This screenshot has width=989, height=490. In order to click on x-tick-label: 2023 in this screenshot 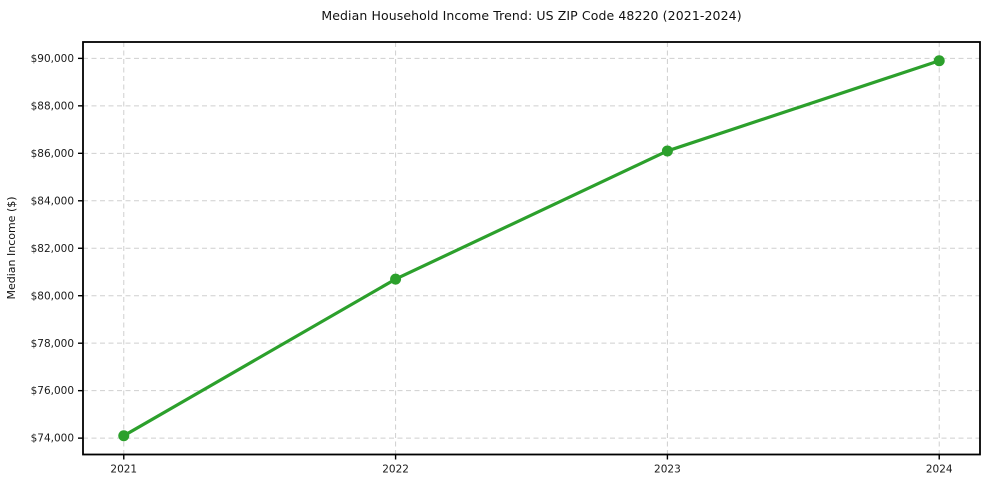, I will do `click(667, 470)`.